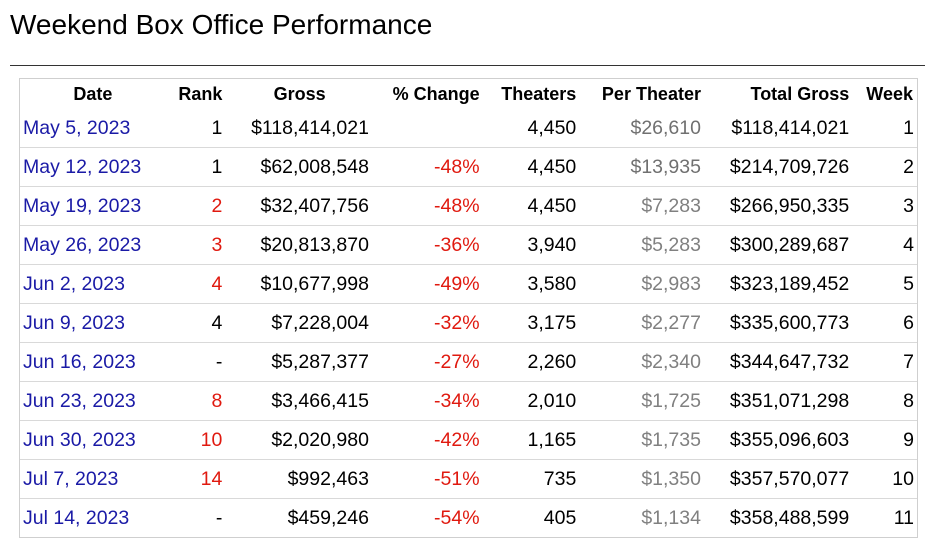 This screenshot has width=933, height=551. What do you see at coordinates (77, 127) in the screenshot?
I see `date-link: May 5, 2023` at bounding box center [77, 127].